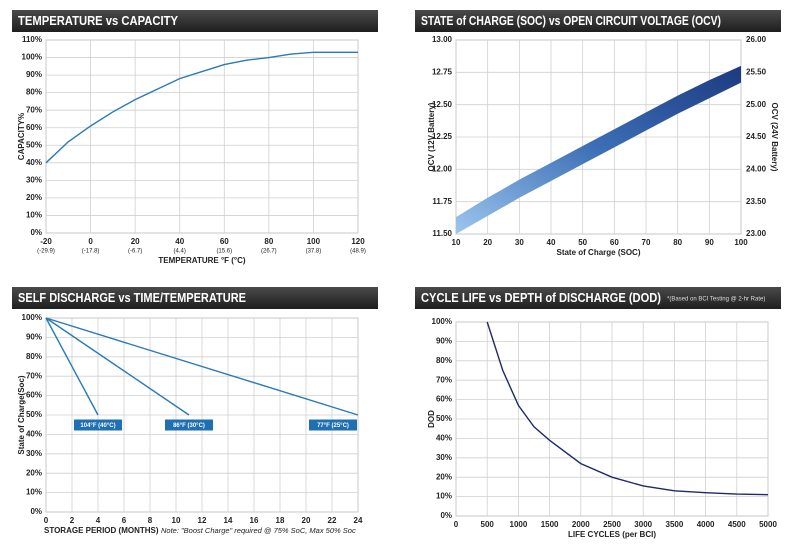  Describe the element at coordinates (32, 317) in the screenshot. I see `y-tick-label: 100%` at that location.